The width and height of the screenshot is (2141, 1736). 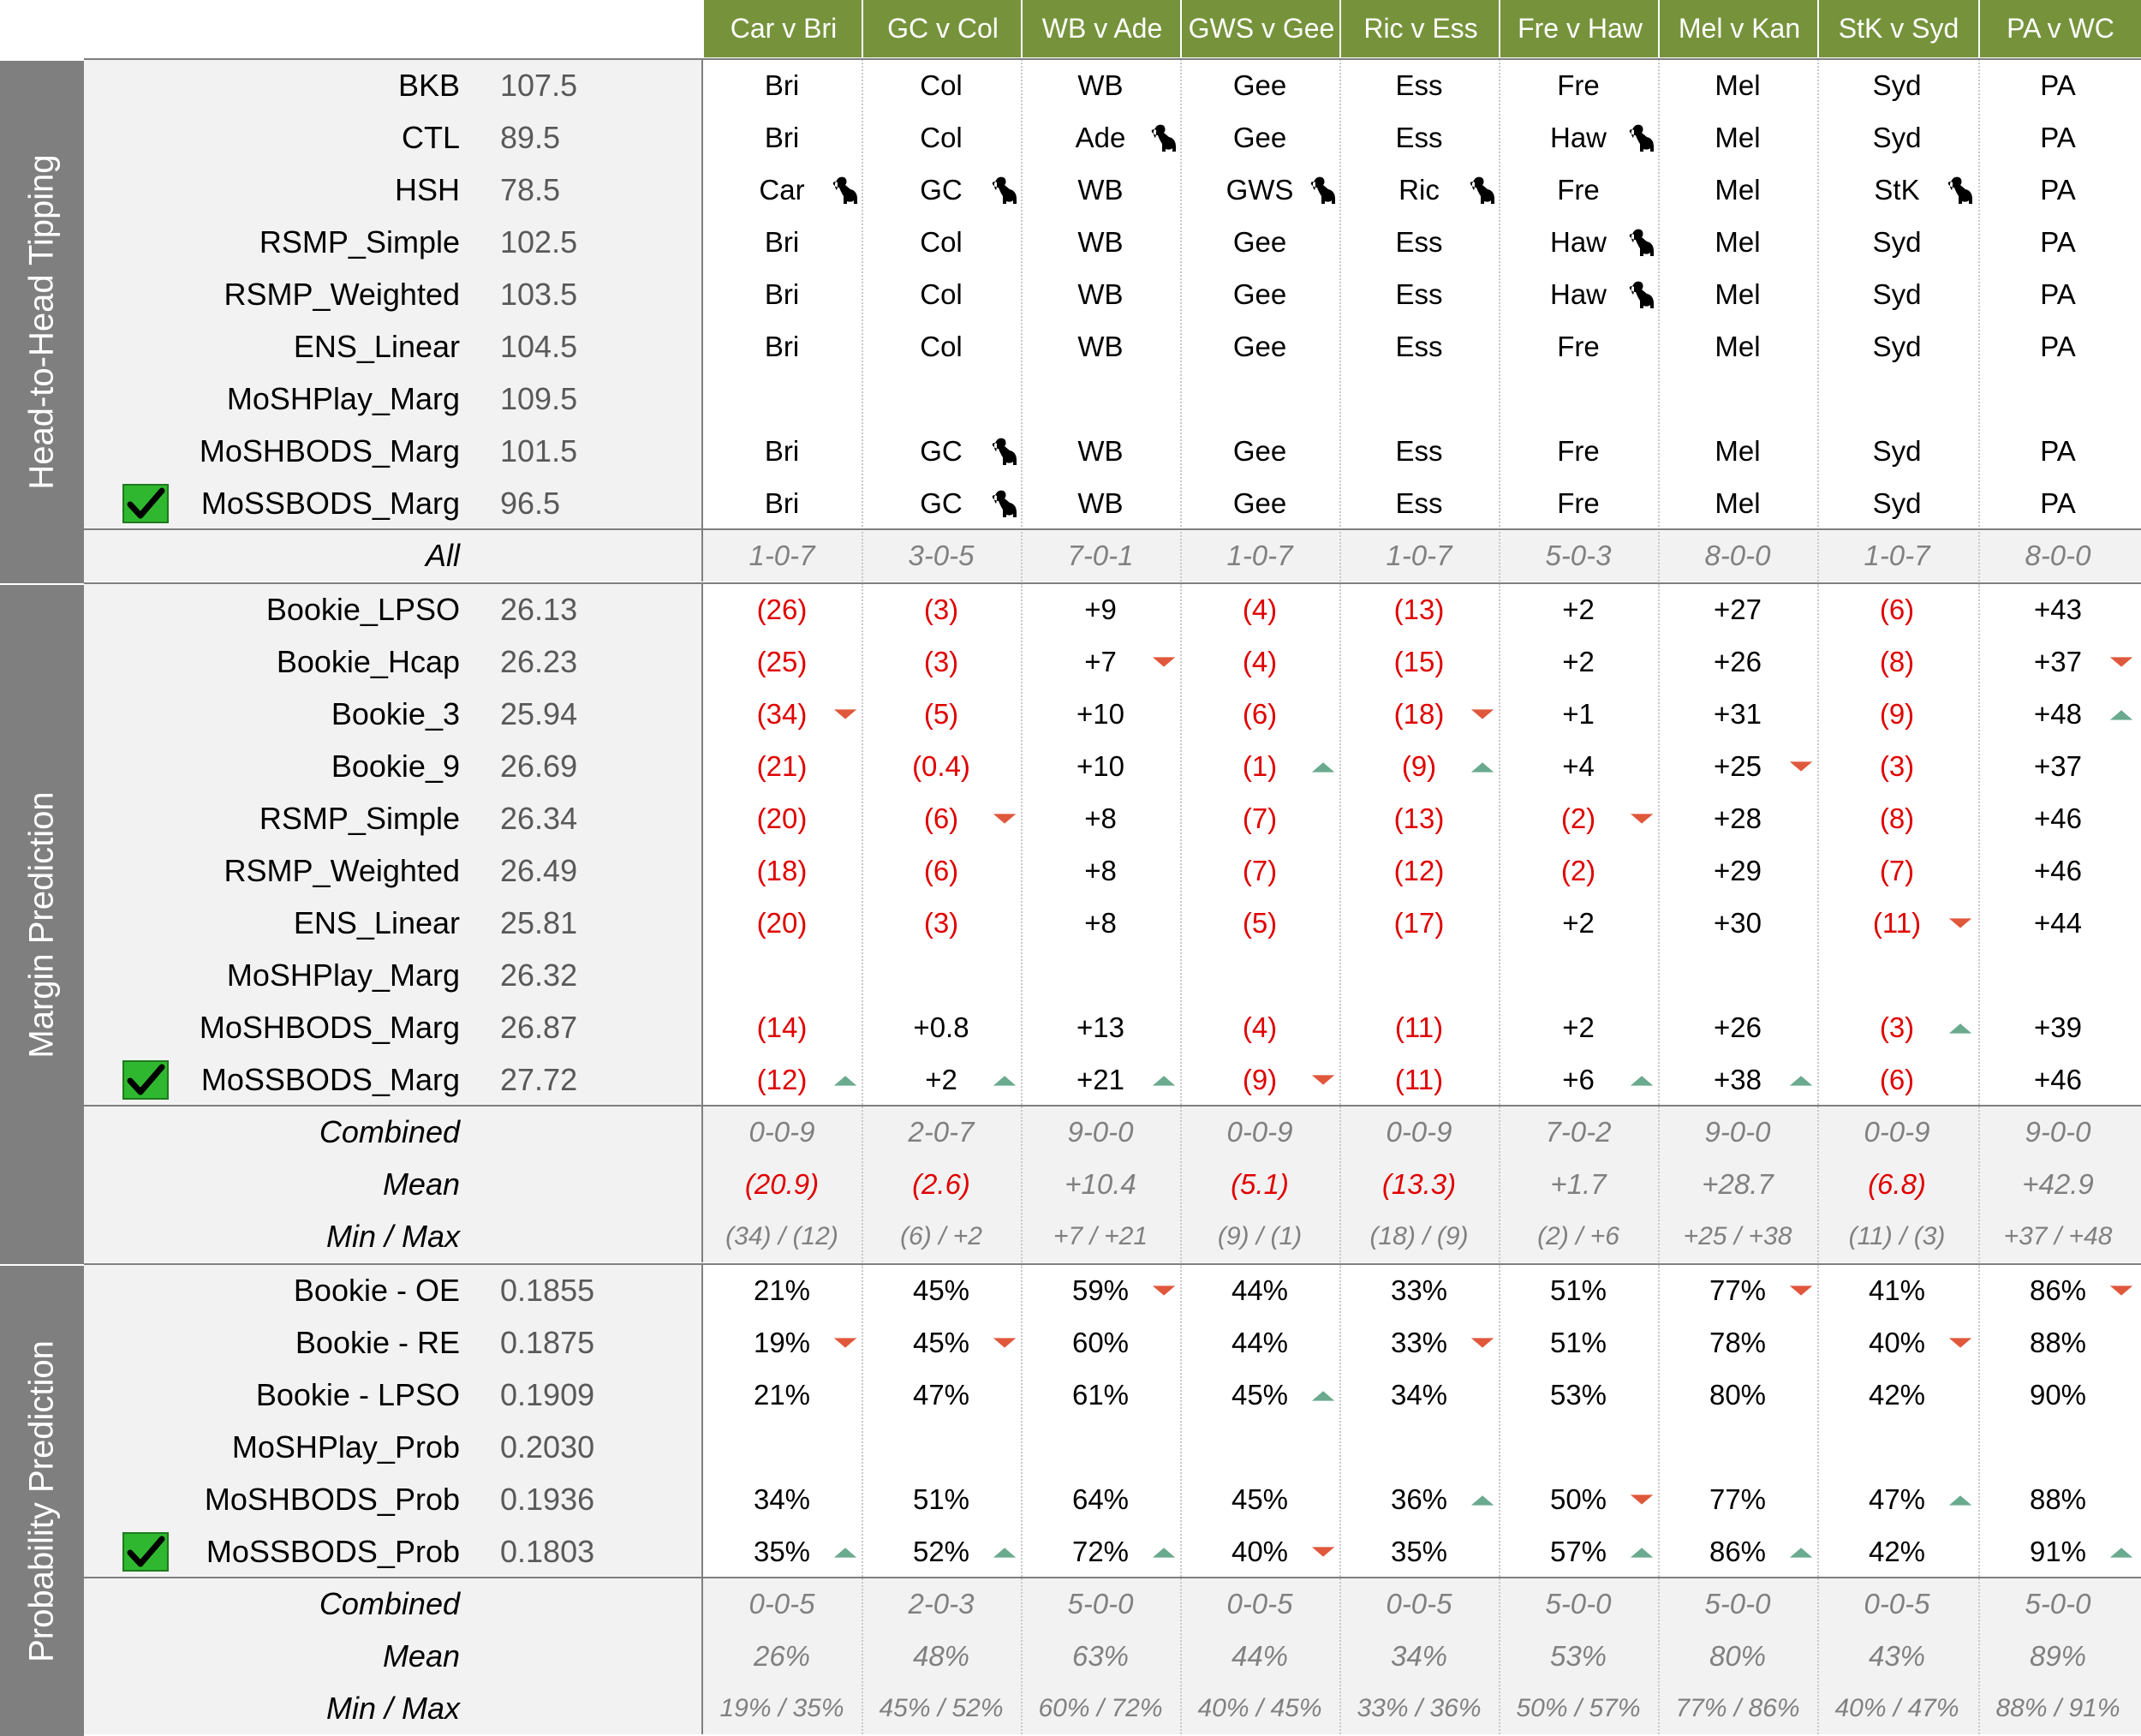 I want to click on table-cell: (8), so click(x=1897, y=661).